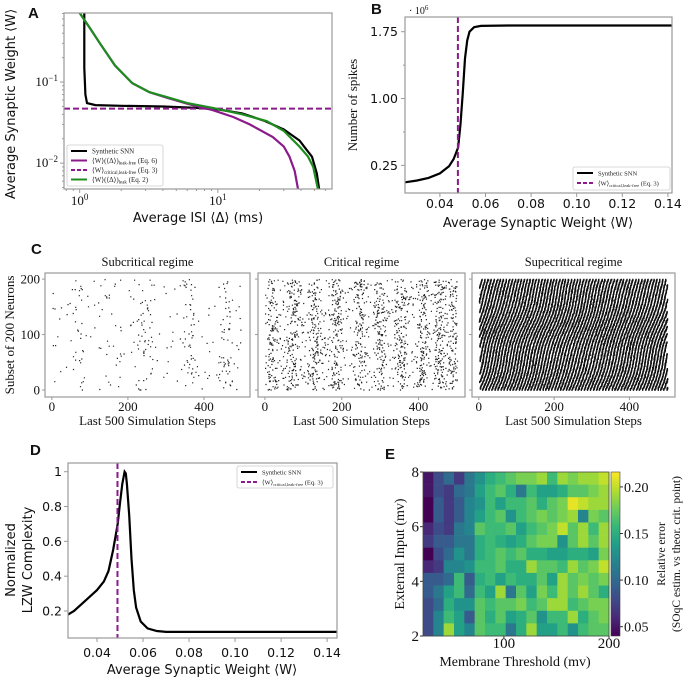 The width and height of the screenshot is (685, 677). Describe the element at coordinates (52, 576) in the screenshot. I see `y-tick-label: 0.4` at that location.